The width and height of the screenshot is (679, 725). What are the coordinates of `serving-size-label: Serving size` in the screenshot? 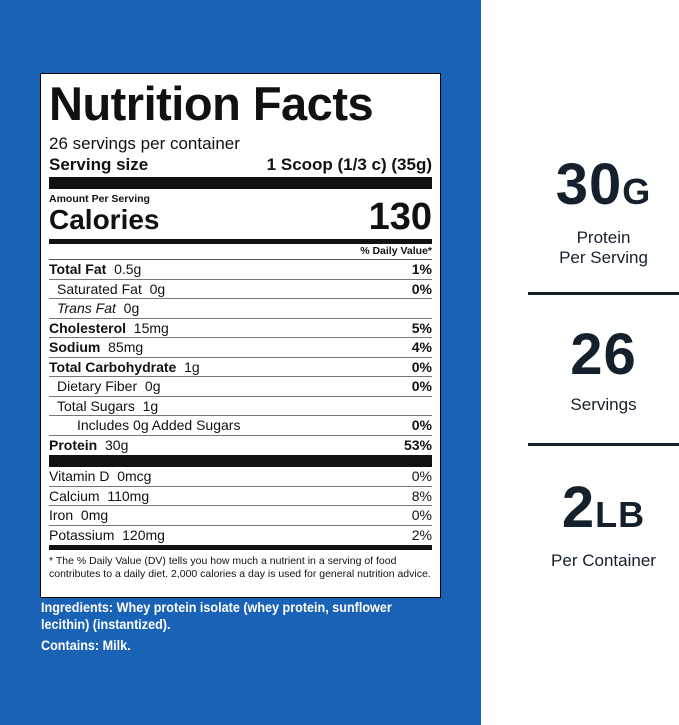 It's located at (99, 164).